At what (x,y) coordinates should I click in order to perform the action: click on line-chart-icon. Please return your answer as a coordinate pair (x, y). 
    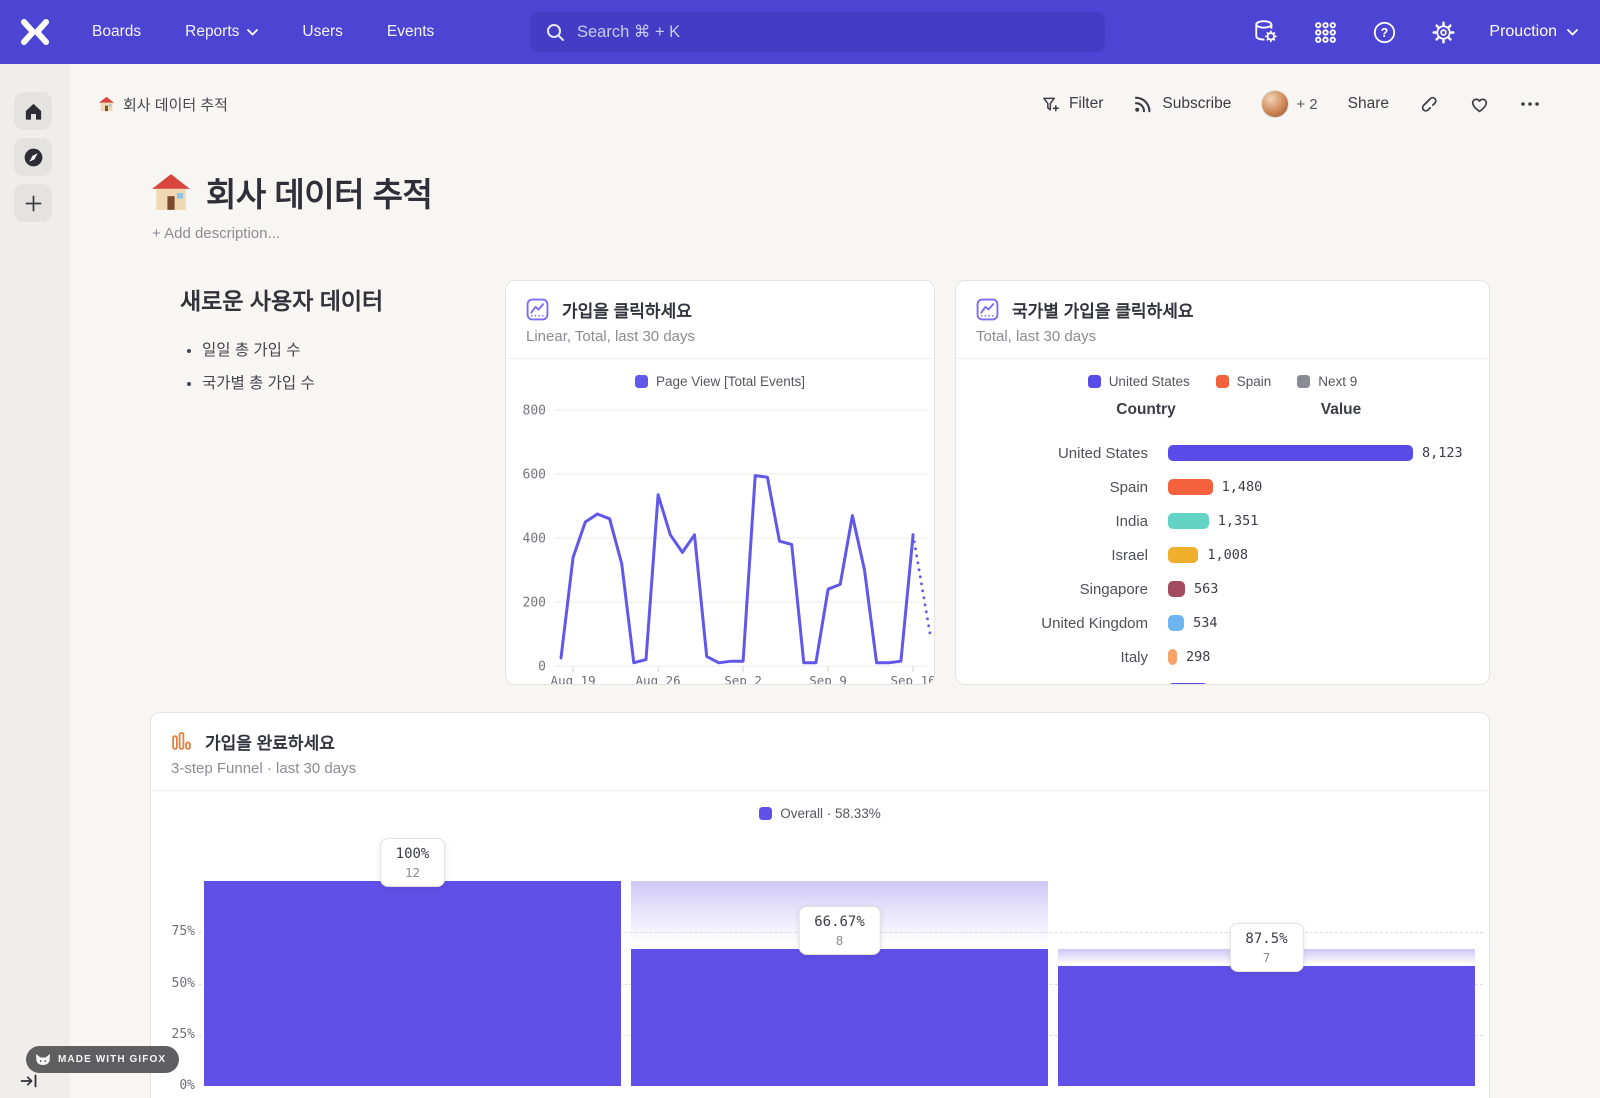
    Looking at the image, I should click on (537, 309).